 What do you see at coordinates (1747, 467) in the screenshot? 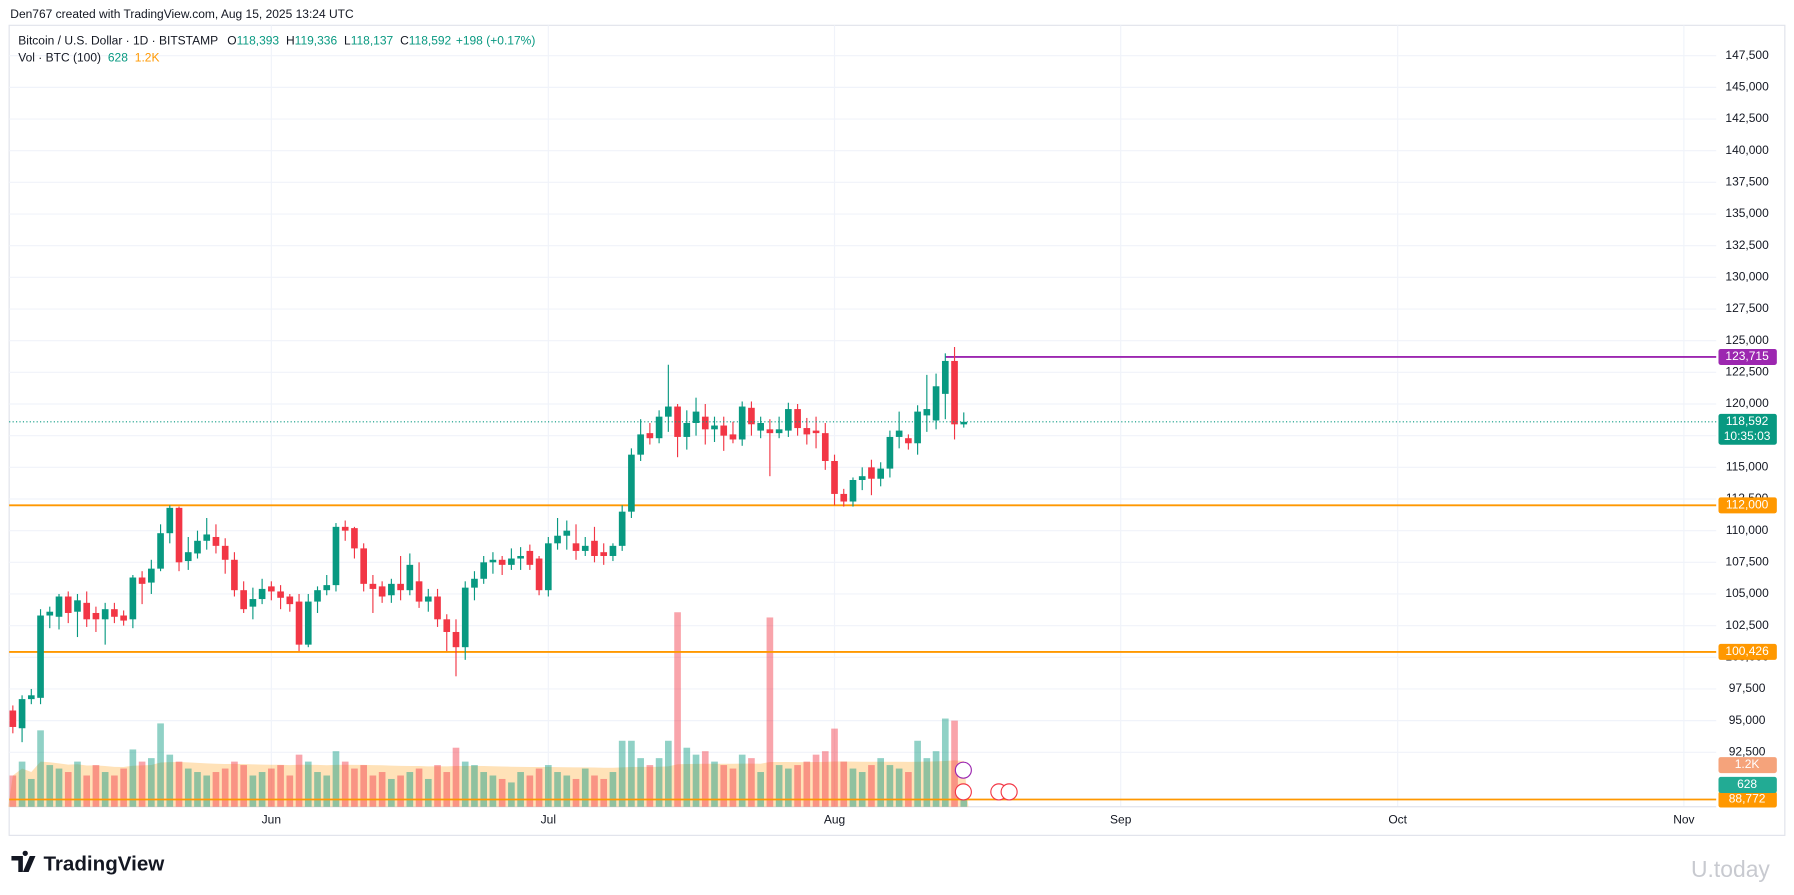
I see `y-tick-label: 115,000` at bounding box center [1747, 467].